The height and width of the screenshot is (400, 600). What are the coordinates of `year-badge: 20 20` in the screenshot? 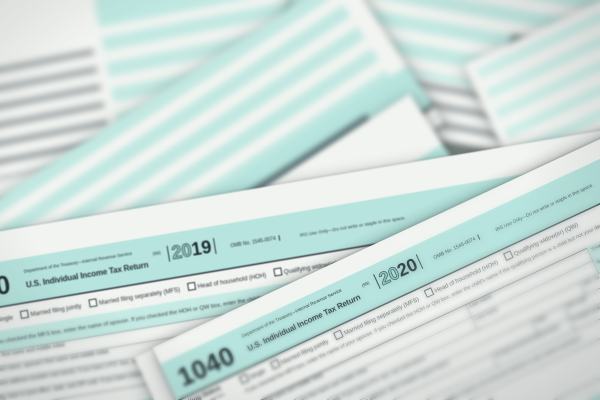 It's located at (398, 271).